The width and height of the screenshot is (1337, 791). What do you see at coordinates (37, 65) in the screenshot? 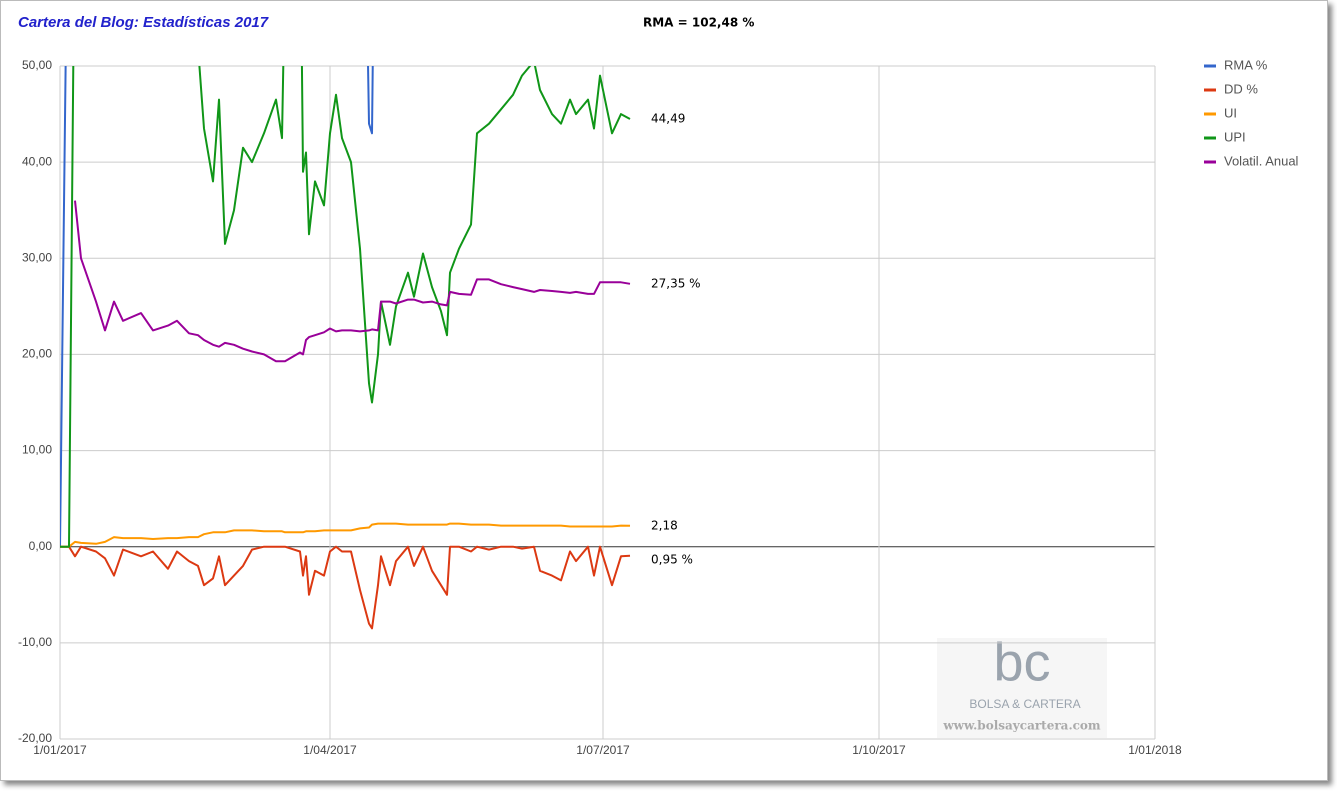
I see `y-tick-label: 50,00` at bounding box center [37, 65].